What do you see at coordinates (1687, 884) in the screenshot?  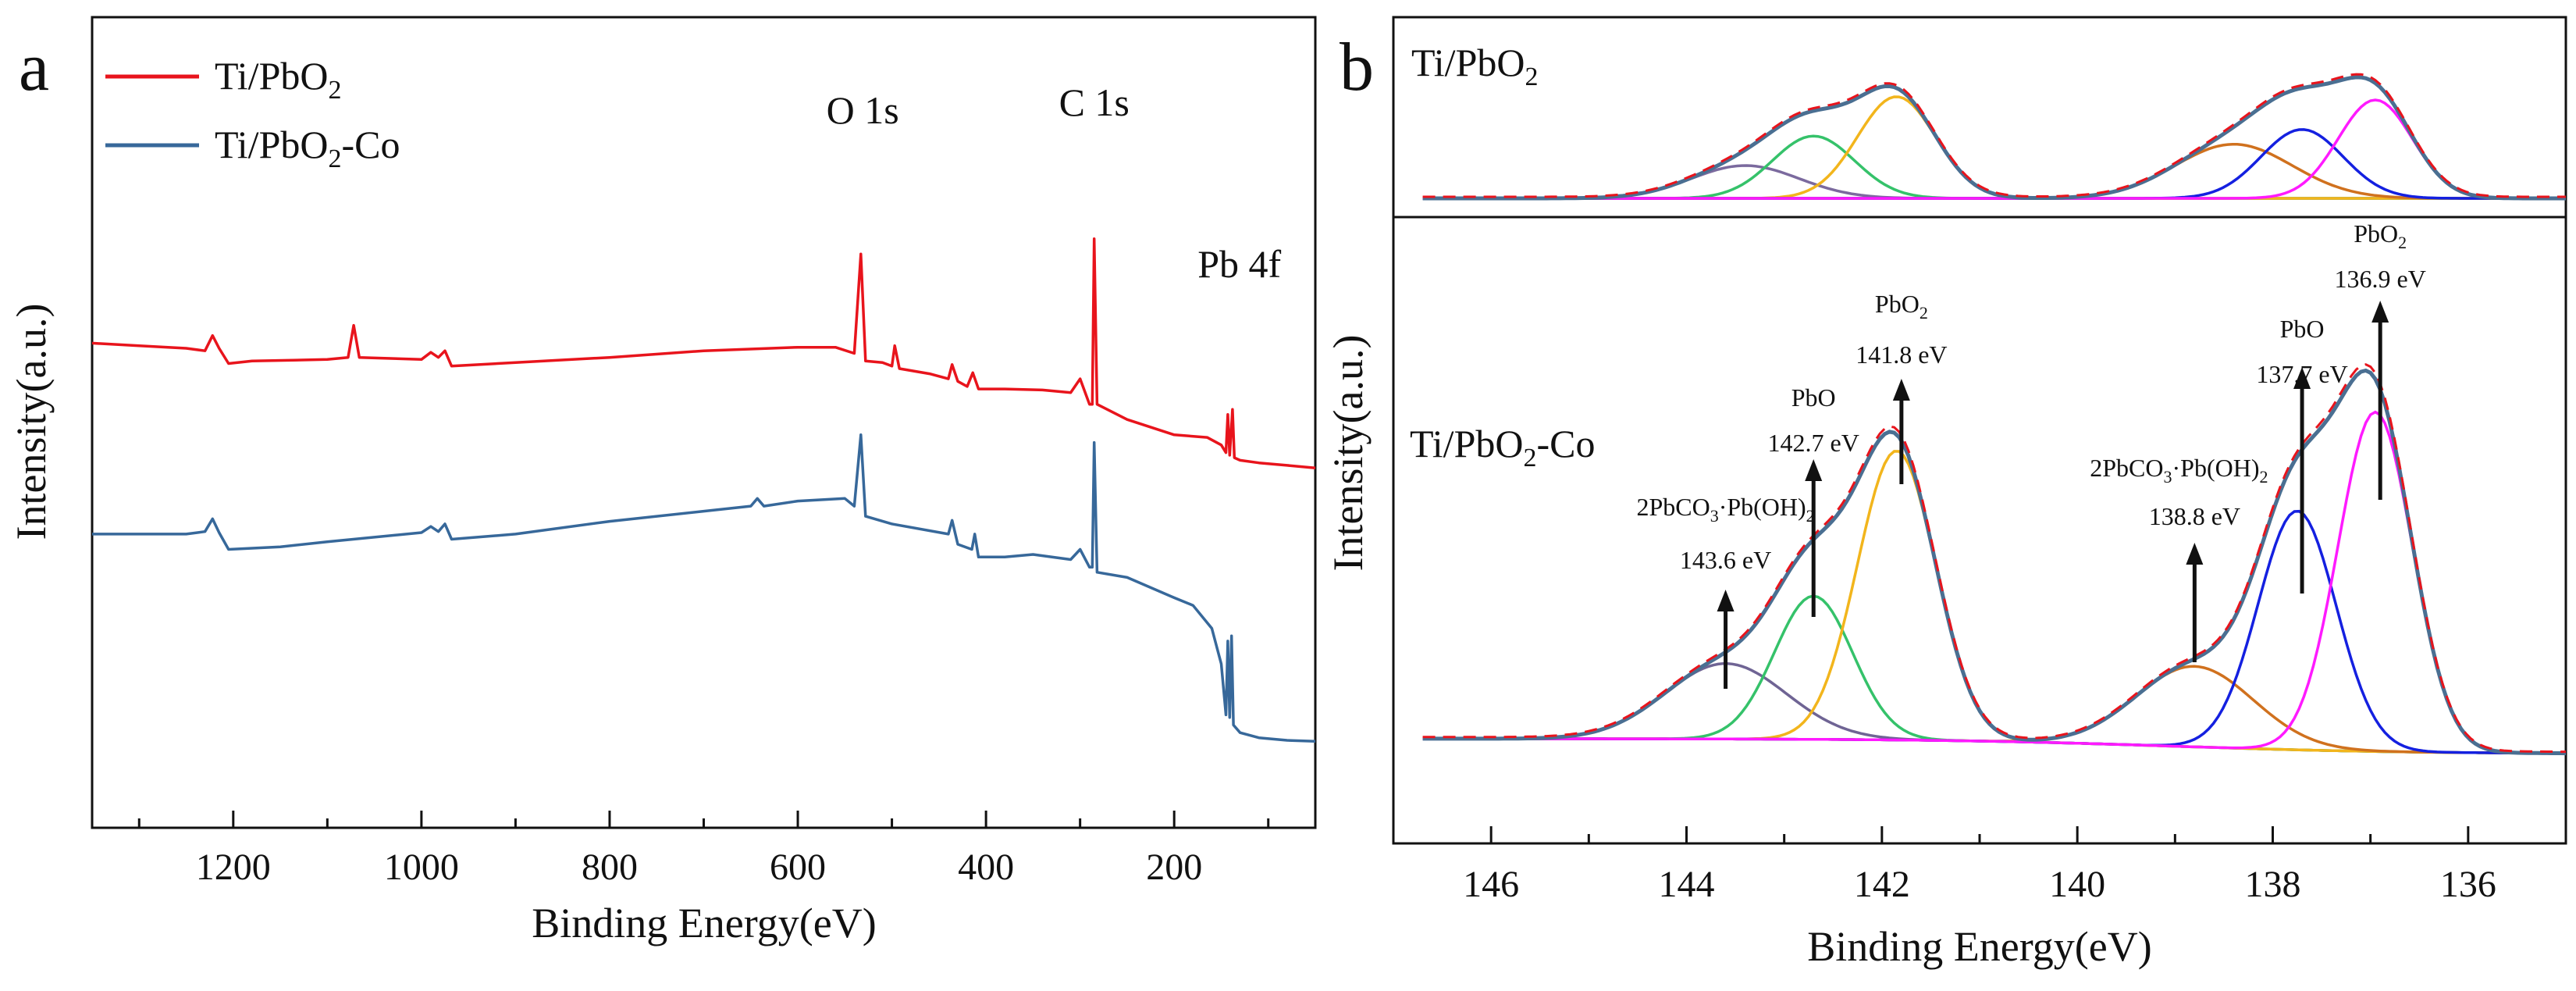 I see `panel-b-tick-label: 144` at bounding box center [1687, 884].